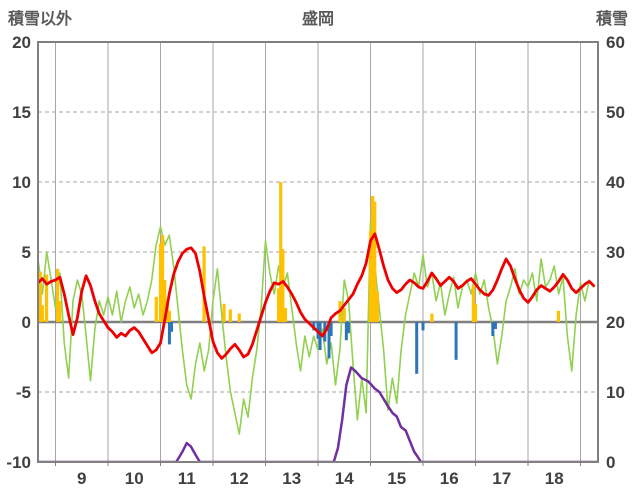  I want to click on right-axis-tick-label: 40, so click(615, 182).